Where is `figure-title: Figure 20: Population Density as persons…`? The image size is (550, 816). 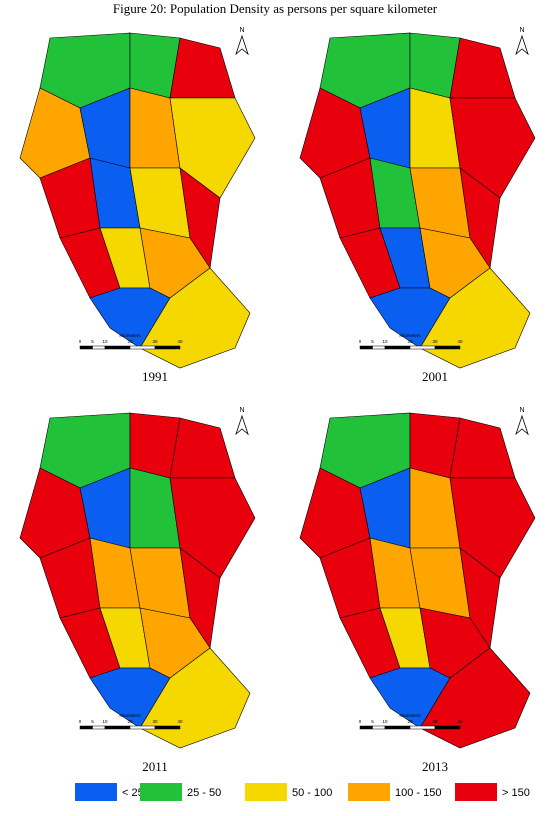
figure-title: Figure 20: Population Density as persons… is located at coordinates (275, 8).